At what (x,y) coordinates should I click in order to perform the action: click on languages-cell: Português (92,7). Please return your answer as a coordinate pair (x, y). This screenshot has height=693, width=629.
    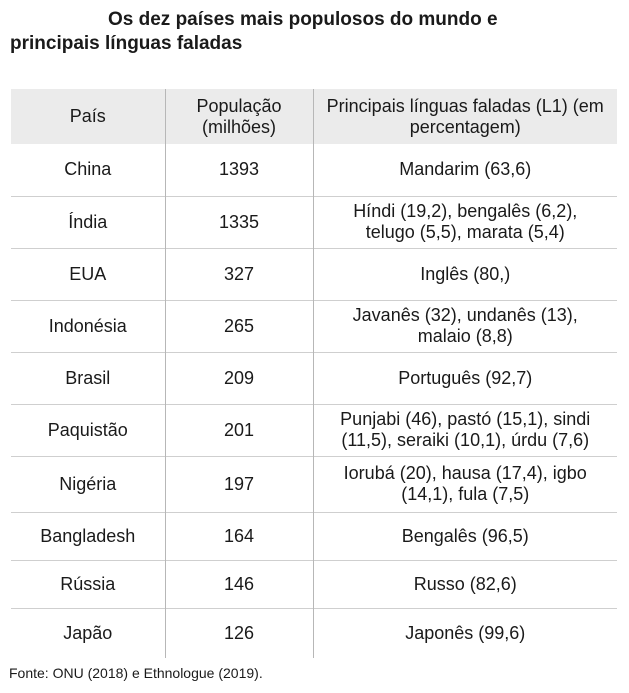
    Looking at the image, I should click on (465, 377).